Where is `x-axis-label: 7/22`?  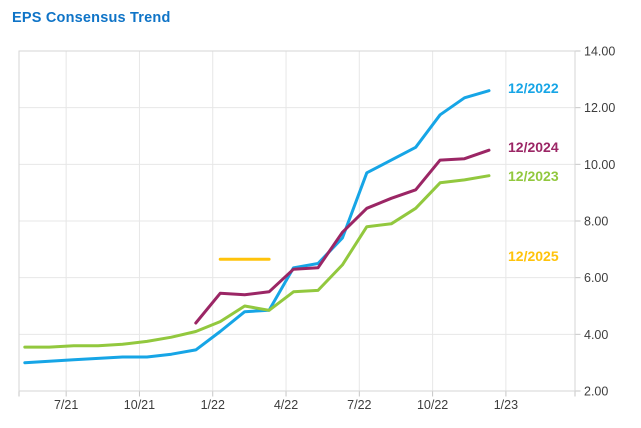
x-axis-label: 7/22 is located at coordinates (359, 405).